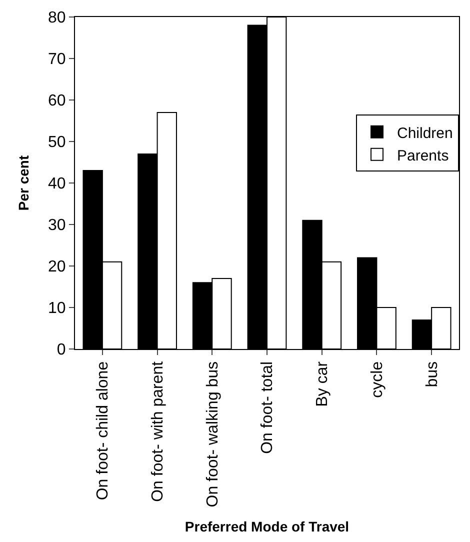 Image resolution: width=470 pixels, height=542 pixels. Describe the element at coordinates (213, 434) in the screenshot. I see `x-tick-label: On foot- walking bus` at that location.